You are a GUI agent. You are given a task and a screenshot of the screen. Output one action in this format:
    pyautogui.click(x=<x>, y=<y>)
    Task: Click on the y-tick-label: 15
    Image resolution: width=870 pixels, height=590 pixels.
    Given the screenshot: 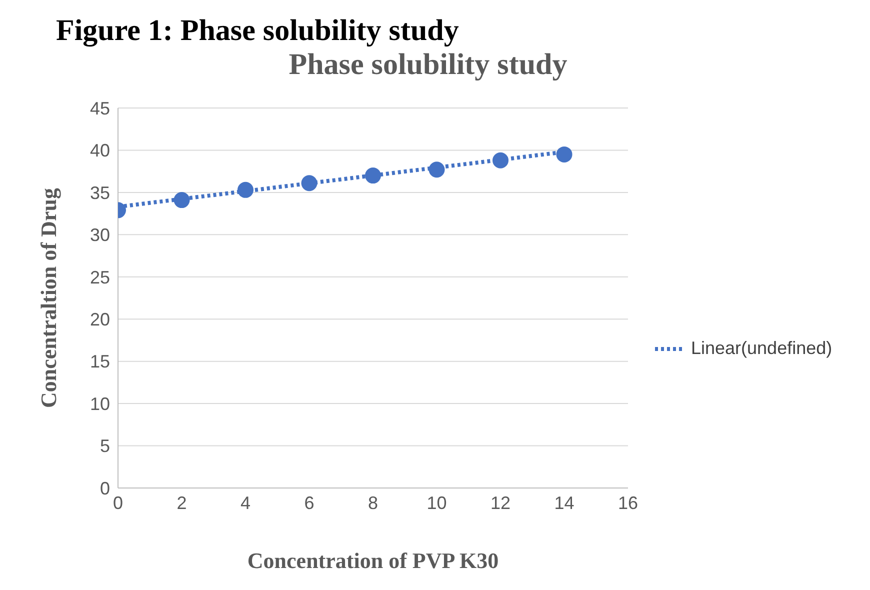 What is the action you would take?
    pyautogui.click(x=100, y=362)
    